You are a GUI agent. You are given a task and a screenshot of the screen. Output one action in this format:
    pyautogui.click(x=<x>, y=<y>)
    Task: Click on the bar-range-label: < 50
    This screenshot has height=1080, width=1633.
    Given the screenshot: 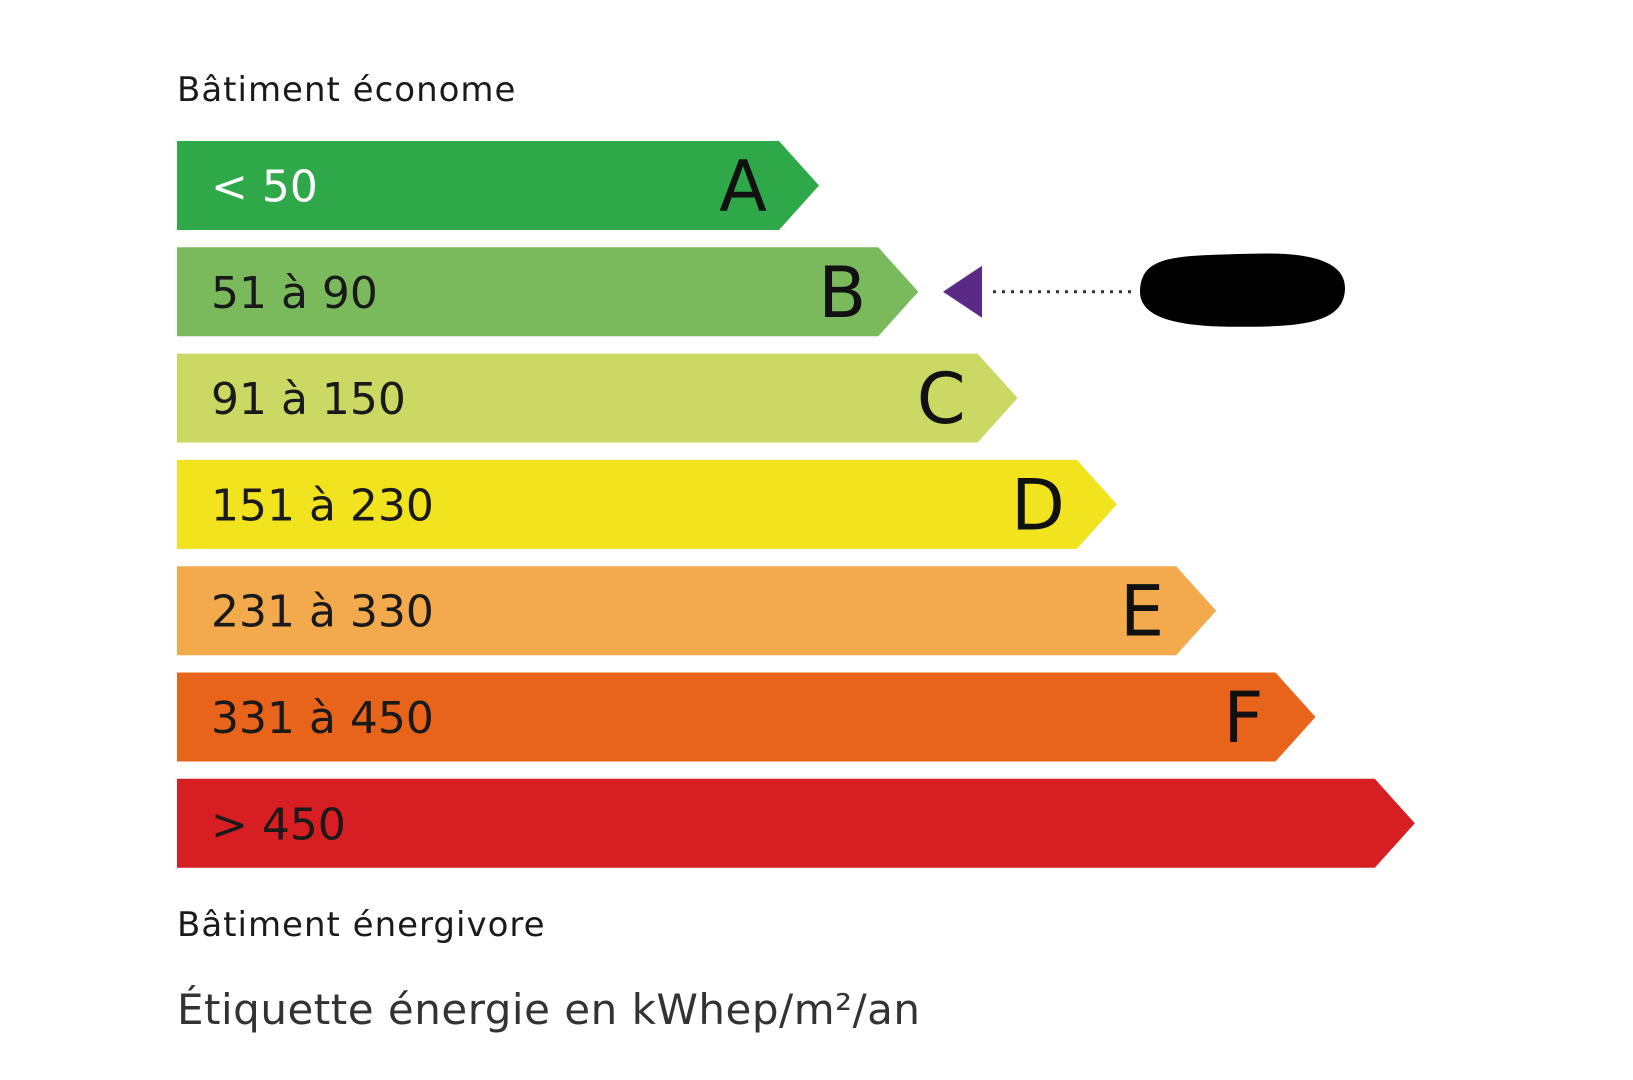 What is the action you would take?
    pyautogui.click(x=264, y=187)
    